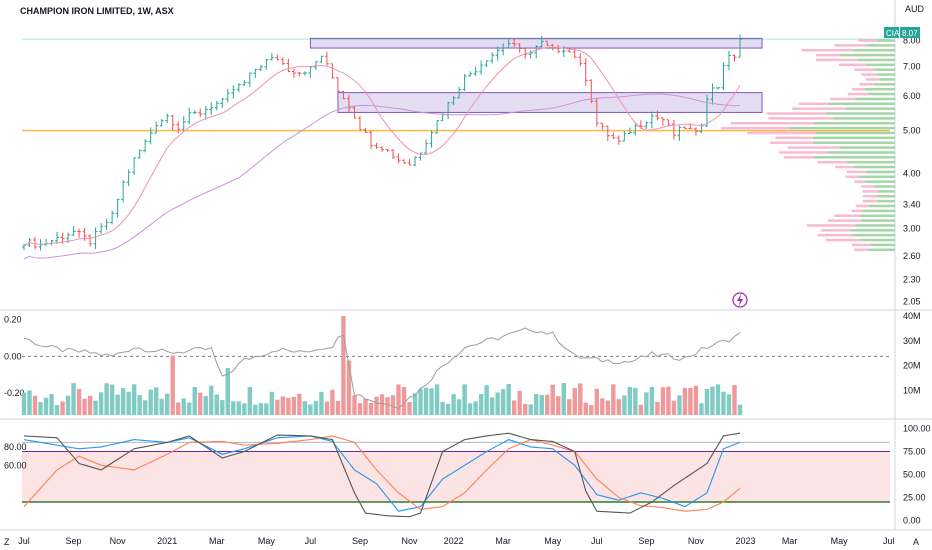 The image size is (932, 550). Describe the element at coordinates (790, 541) in the screenshot. I see `time-axis-tick: Mar` at that location.